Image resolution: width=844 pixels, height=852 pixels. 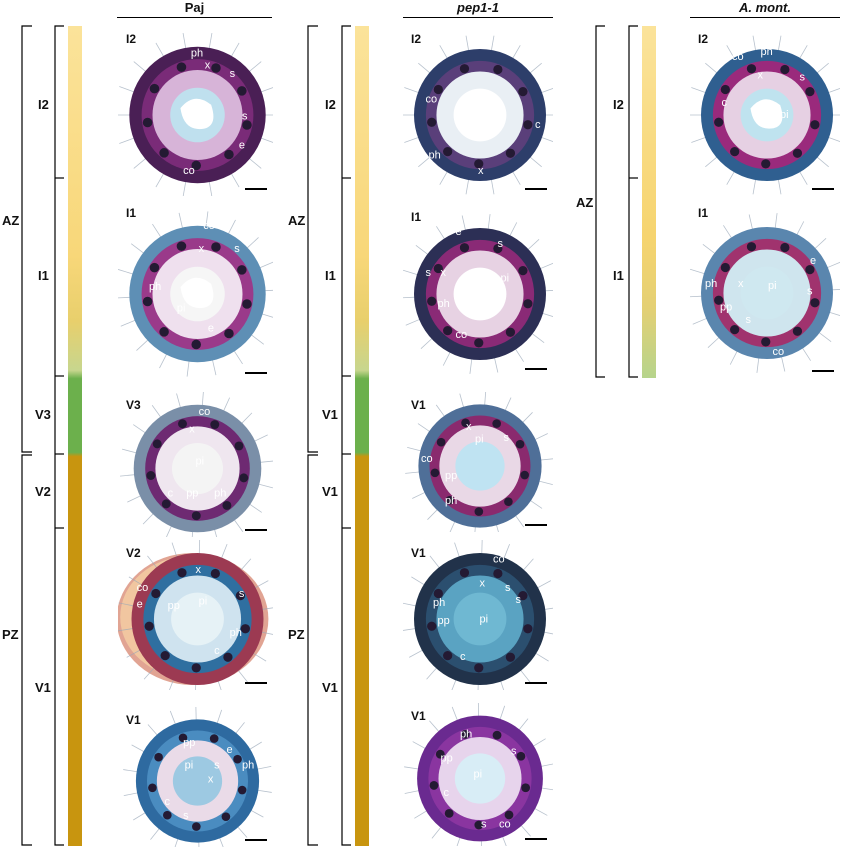 What do you see at coordinates (10, 220) in the screenshot?
I see `zone-label-az-paj: AZ` at bounding box center [10, 220].